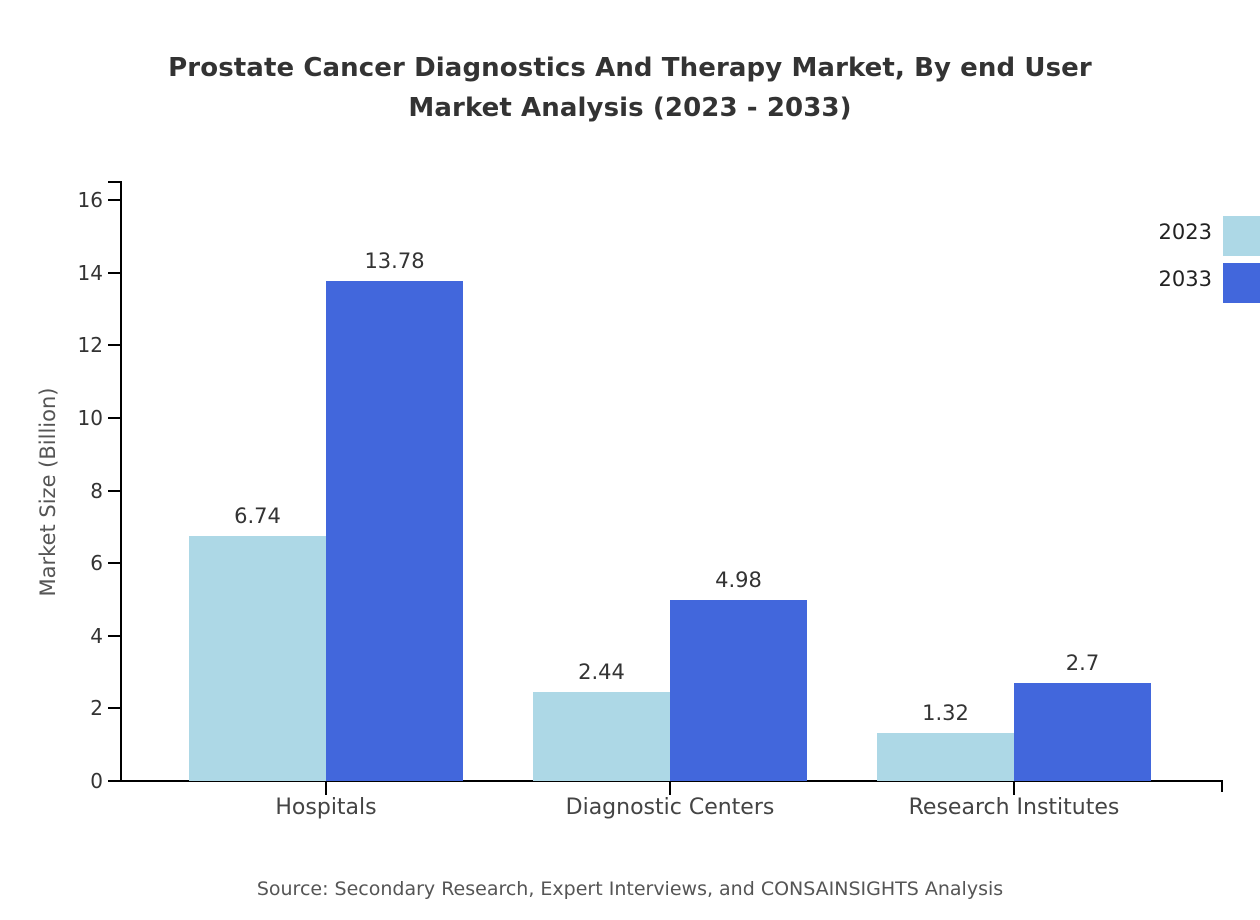 This screenshot has height=920, width=1260. Describe the element at coordinates (90, 417) in the screenshot. I see `y-axis-tick-label: 10` at that location.